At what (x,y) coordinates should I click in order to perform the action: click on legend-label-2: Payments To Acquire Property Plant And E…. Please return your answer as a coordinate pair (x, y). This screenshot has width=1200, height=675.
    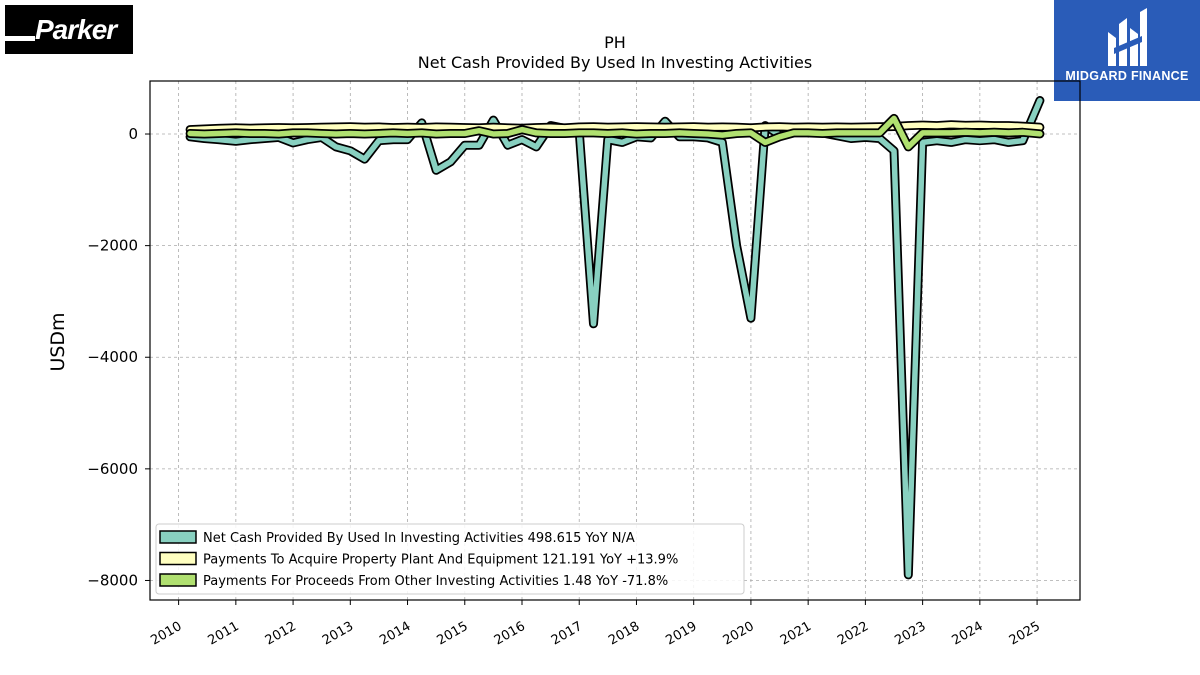
    Looking at the image, I should click on (440, 560).